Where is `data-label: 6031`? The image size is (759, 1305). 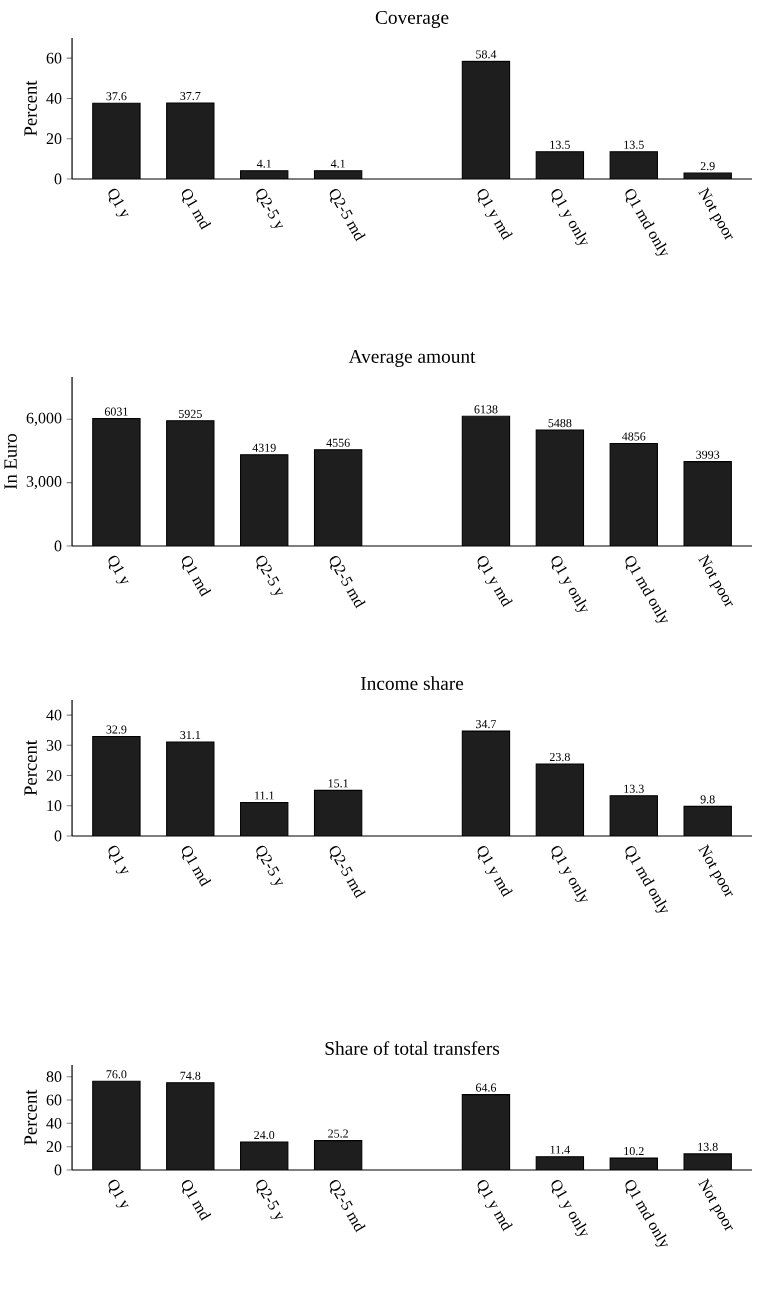
data-label: 6031 is located at coordinates (116, 411).